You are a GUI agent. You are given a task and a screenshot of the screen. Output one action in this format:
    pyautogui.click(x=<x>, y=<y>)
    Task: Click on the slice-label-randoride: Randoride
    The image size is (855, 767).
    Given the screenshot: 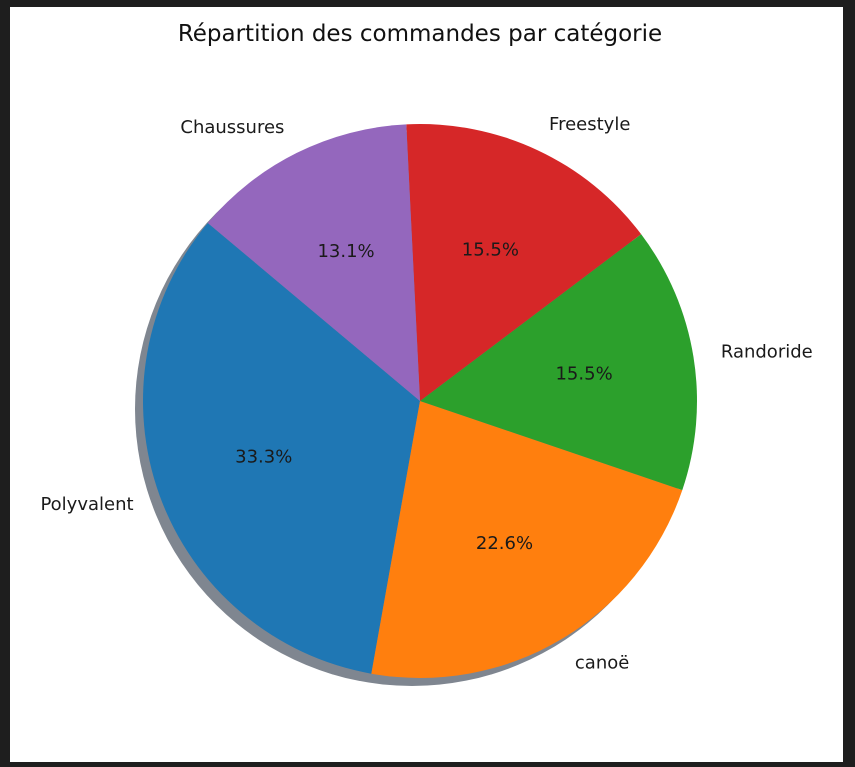 What is the action you would take?
    pyautogui.click(x=767, y=352)
    